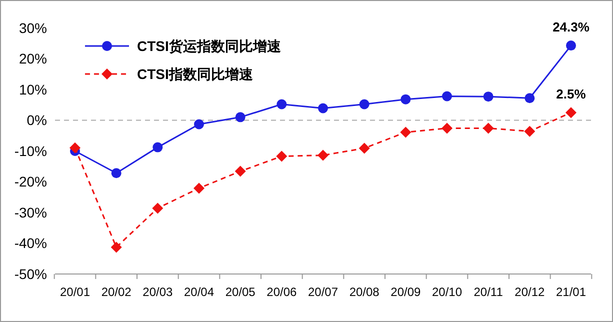 The image size is (613, 322). I want to click on x-tick-label: 20/06, so click(282, 292).